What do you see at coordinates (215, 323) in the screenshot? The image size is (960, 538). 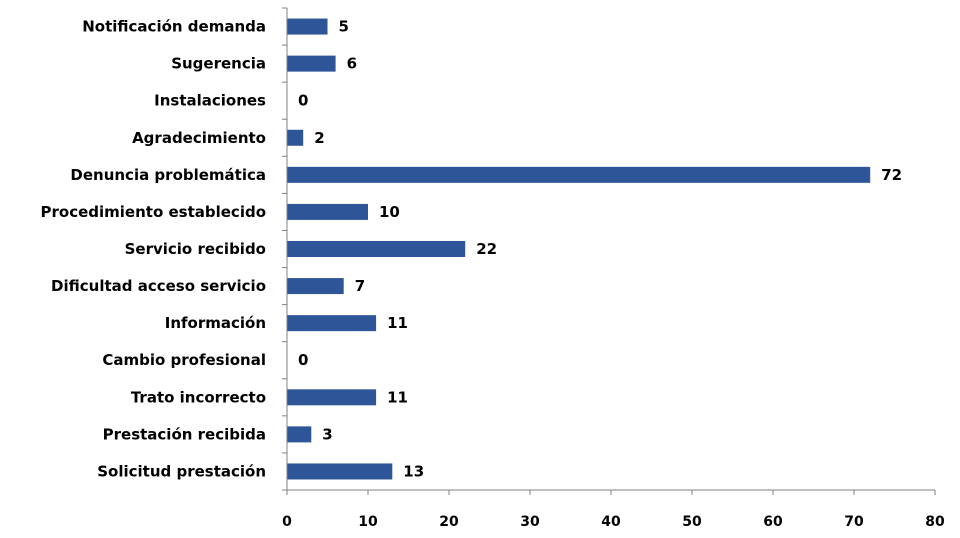 I see `category-label: Información` at bounding box center [215, 323].